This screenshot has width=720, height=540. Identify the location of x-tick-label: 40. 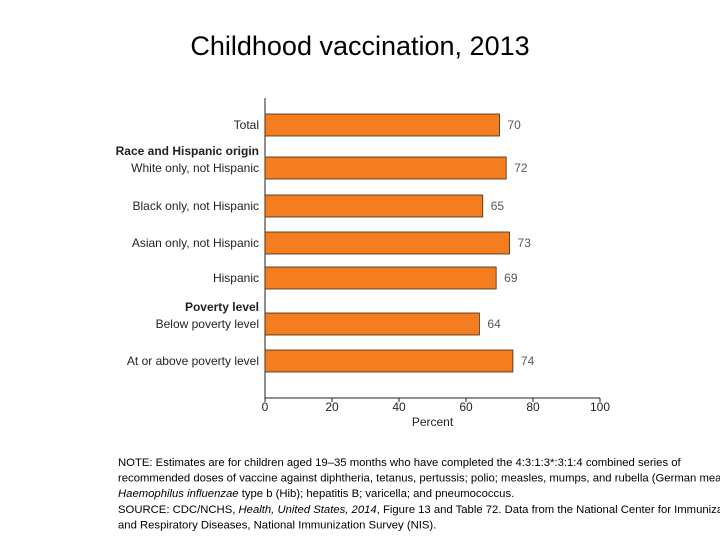
(399, 407).